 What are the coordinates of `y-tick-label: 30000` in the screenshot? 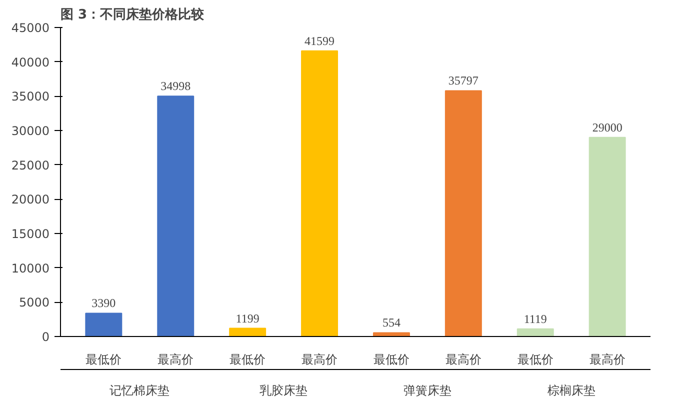 It's located at (30, 131).